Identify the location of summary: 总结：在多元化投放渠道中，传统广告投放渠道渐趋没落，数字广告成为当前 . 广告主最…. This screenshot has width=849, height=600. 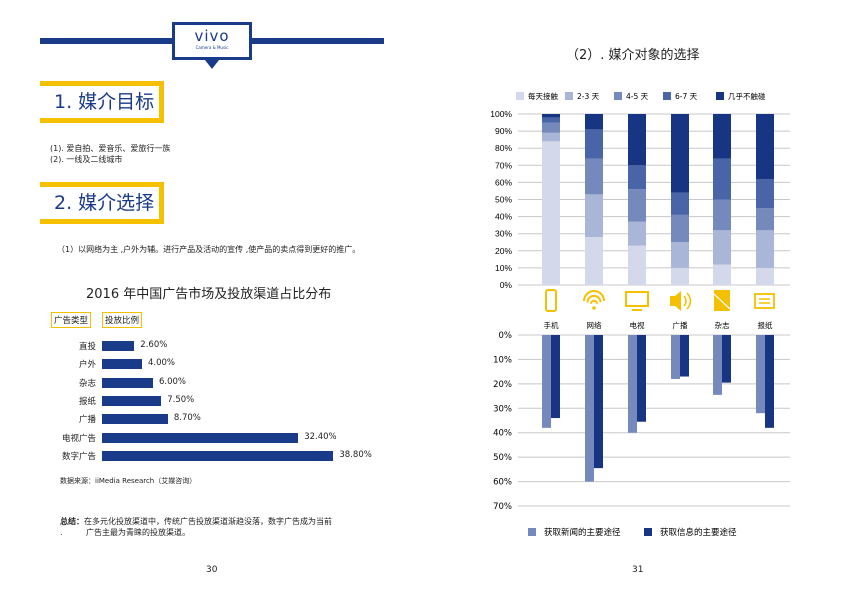
(196, 527).